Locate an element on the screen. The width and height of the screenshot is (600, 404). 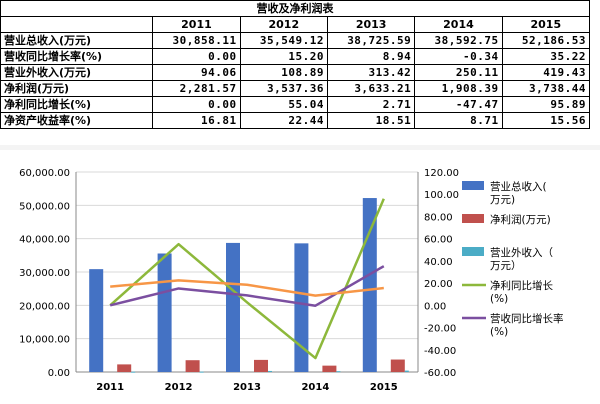
legend-label: 营业外收入（万元） is located at coordinates (521, 259).